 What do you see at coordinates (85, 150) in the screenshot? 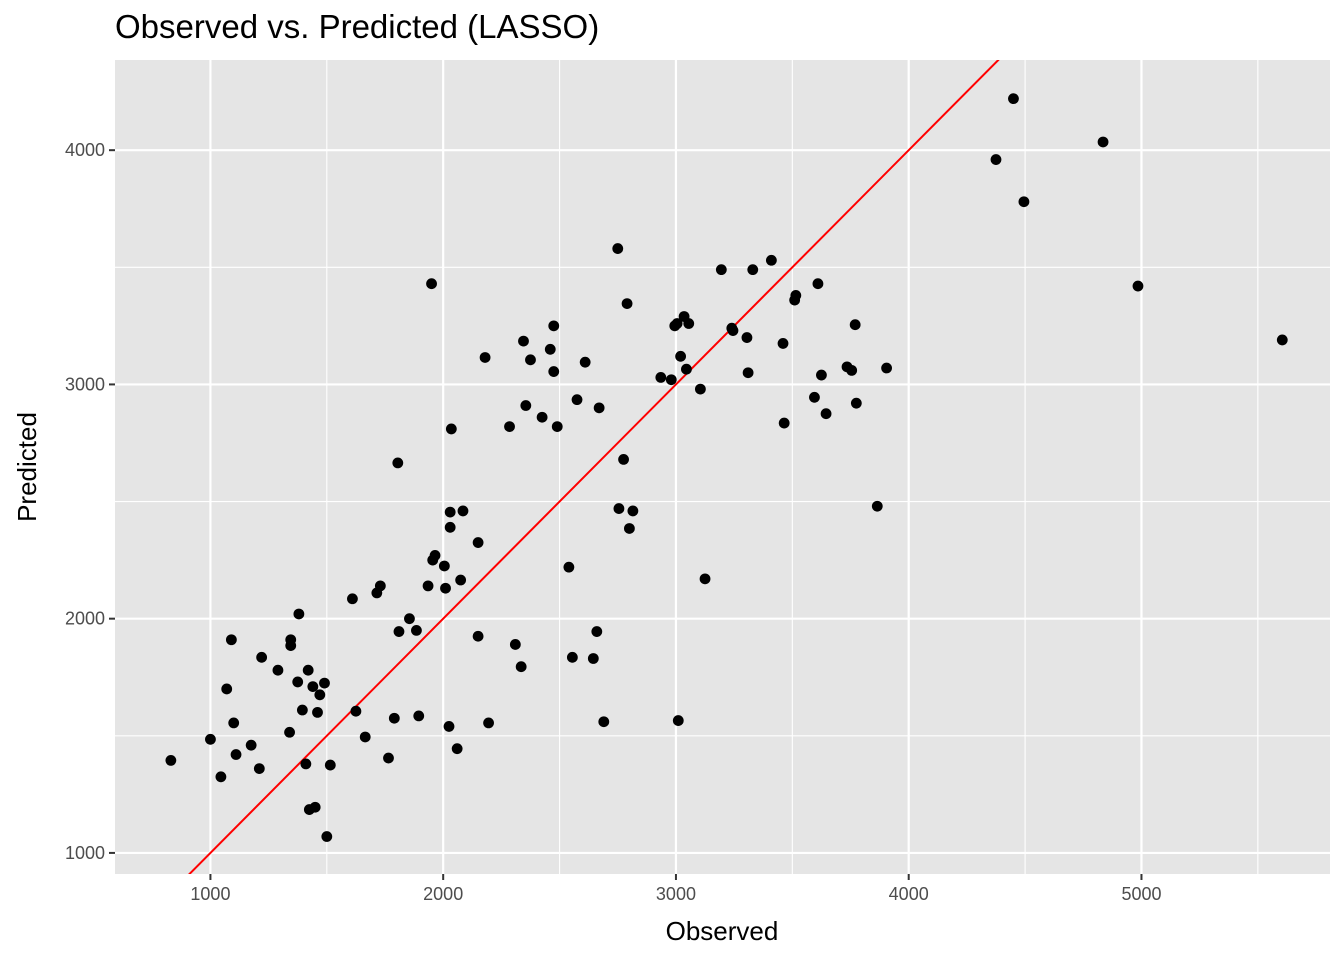
I see `y-tick-label: 4000` at bounding box center [85, 150].